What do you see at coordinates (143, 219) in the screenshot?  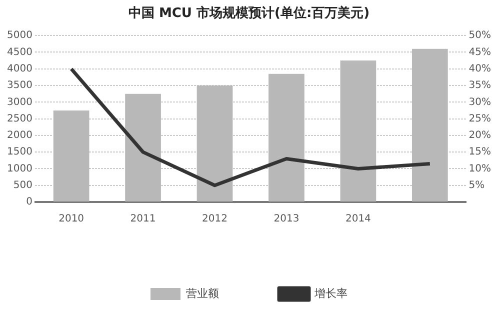 I see `x-tick-label: 2011` at bounding box center [143, 219].